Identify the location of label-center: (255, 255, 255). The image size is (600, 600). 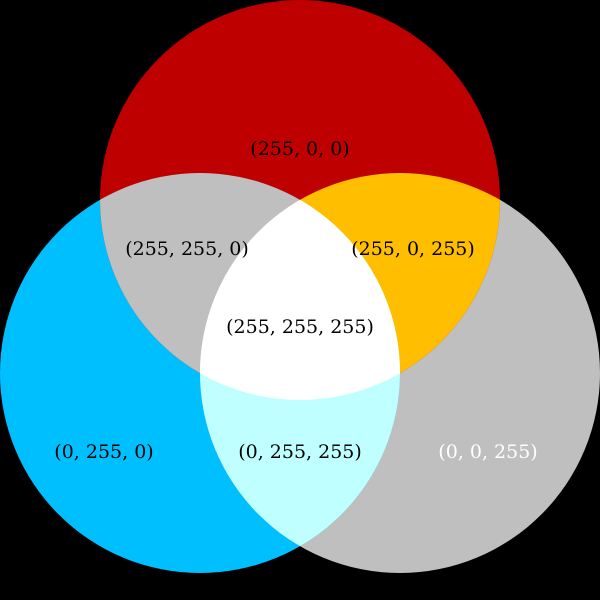
(300, 327).